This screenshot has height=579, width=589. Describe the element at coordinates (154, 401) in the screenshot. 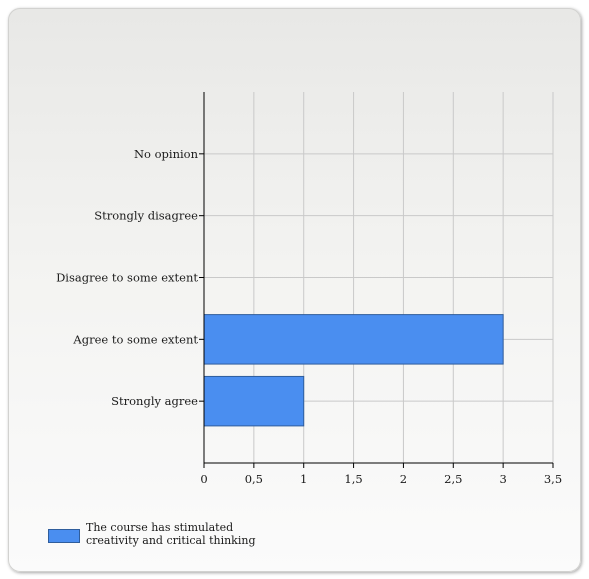

I see `y-tick-label: Strongly agree` at that location.